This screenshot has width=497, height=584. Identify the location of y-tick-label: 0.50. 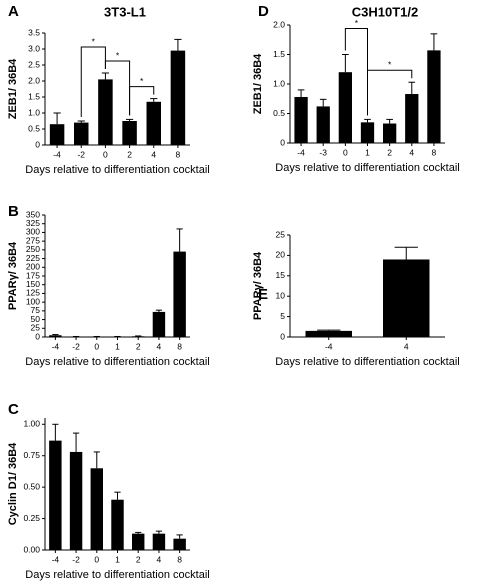
(31, 486).